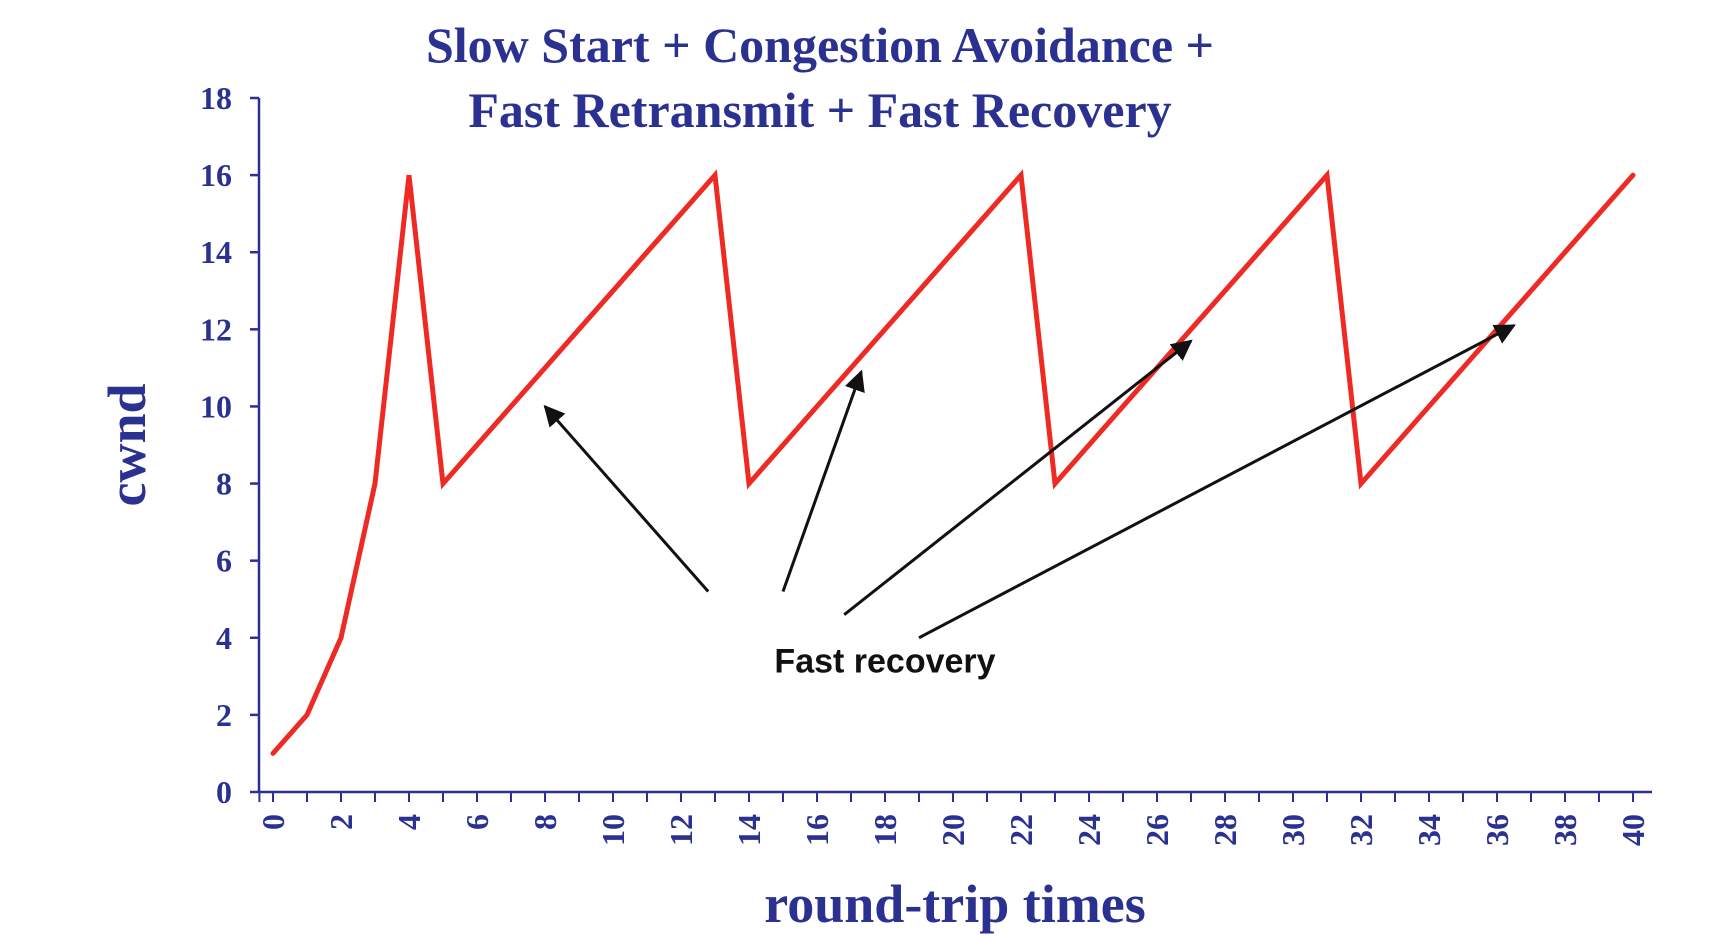 This screenshot has height=936, width=1734. Describe the element at coordinates (1089, 830) in the screenshot. I see `x-tick-label: 24` at that location.